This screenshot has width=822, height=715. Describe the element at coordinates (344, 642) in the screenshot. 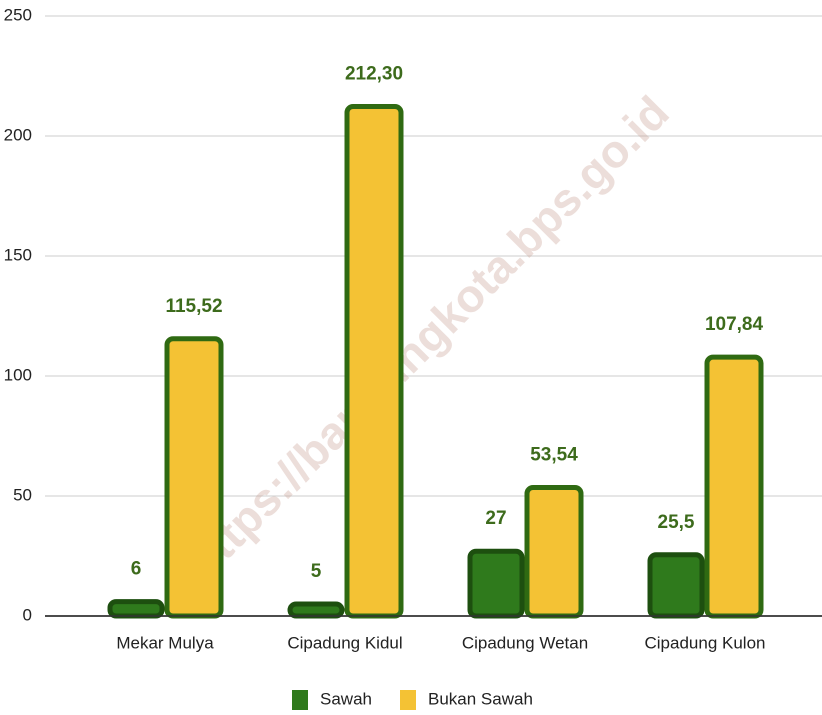

I see `x-tick-label: Cipadung Kidul` at that location.